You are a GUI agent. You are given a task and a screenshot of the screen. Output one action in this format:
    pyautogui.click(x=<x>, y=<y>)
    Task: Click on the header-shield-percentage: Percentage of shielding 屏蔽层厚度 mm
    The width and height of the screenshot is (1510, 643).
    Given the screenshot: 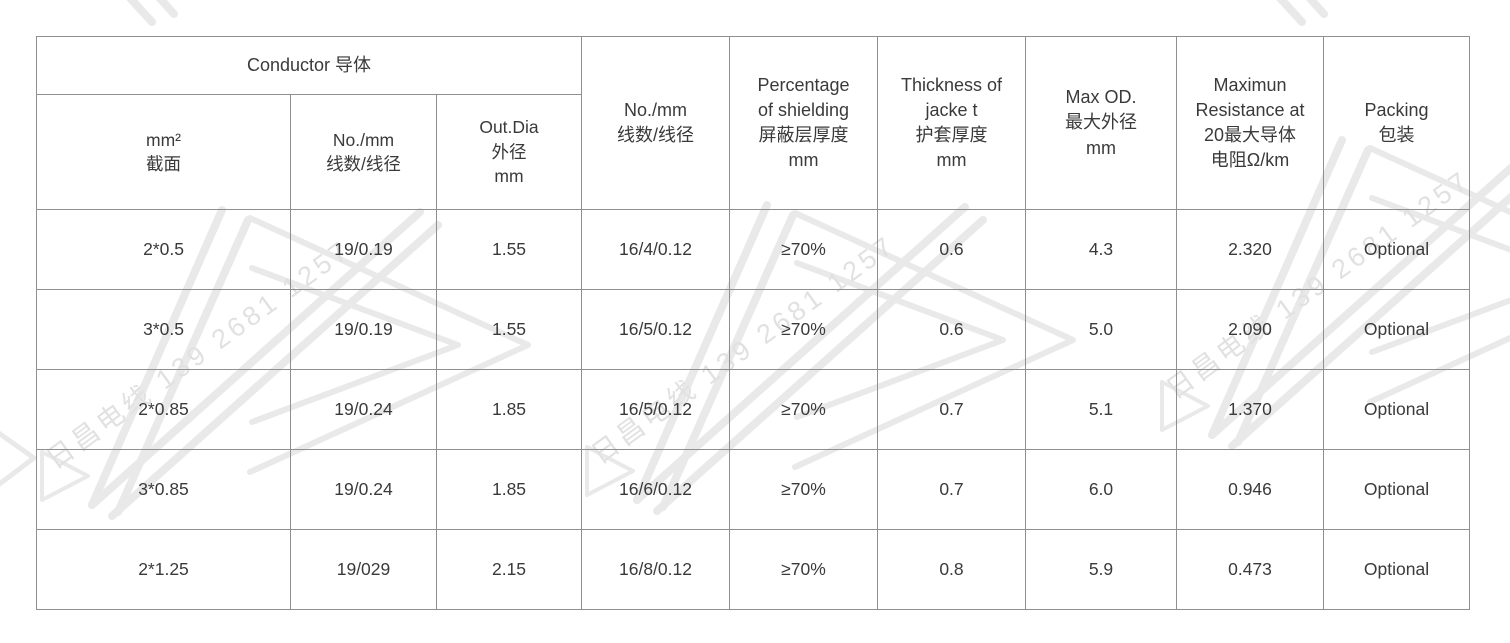 What is the action you would take?
    pyautogui.click(x=803, y=123)
    